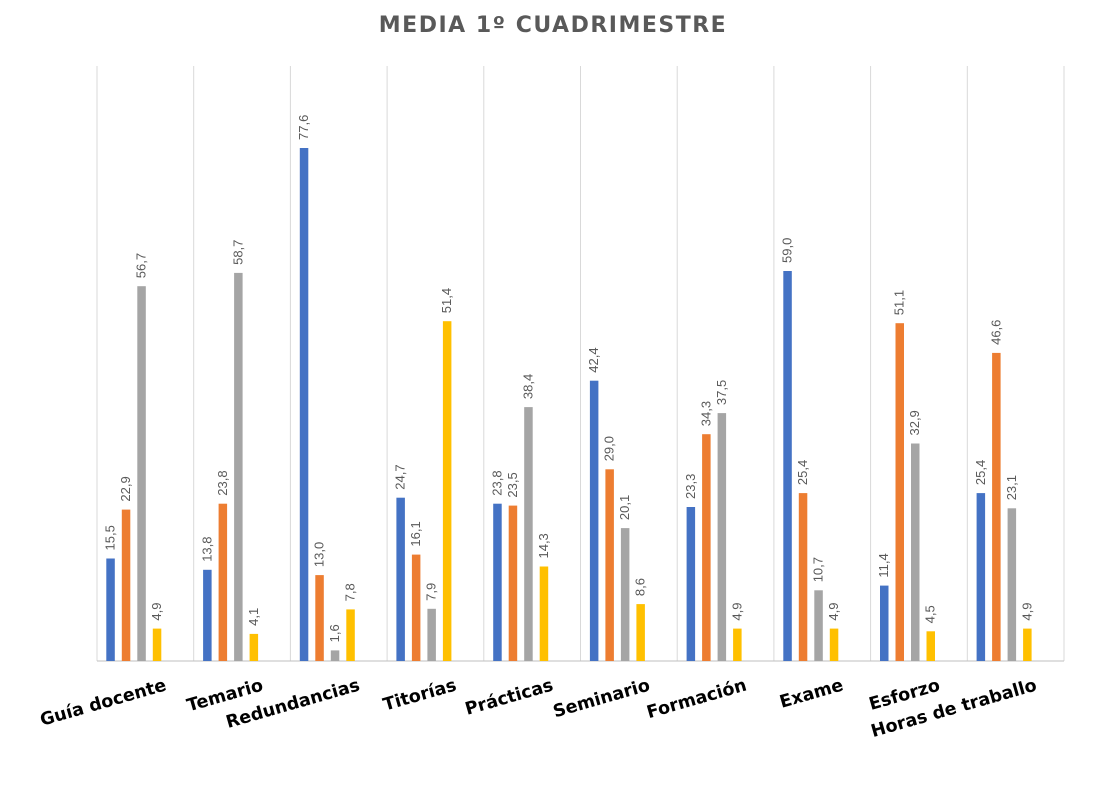 The image size is (1107, 811). Describe the element at coordinates (553, 25) in the screenshot. I see `chart-title: MEDIA 1º CUADRIMESTRE` at that location.